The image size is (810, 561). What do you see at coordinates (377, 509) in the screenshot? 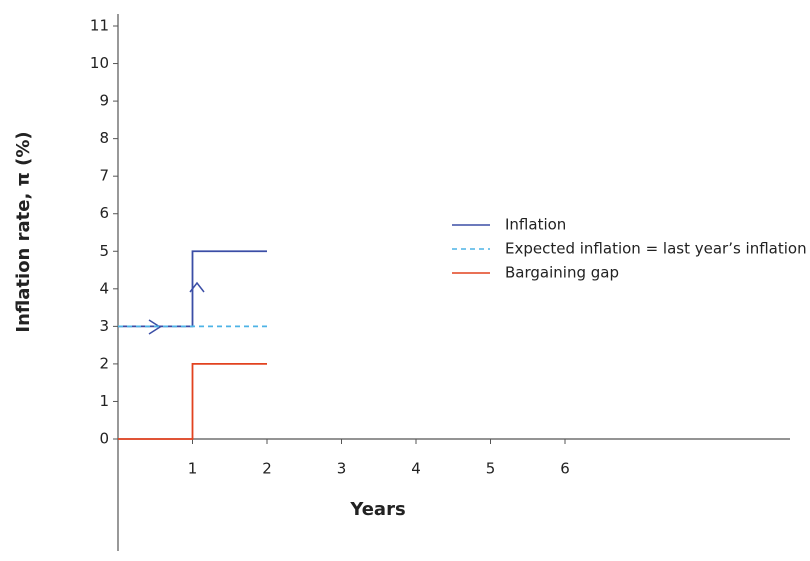
I see `x-axis-label: Years` at bounding box center [377, 509].